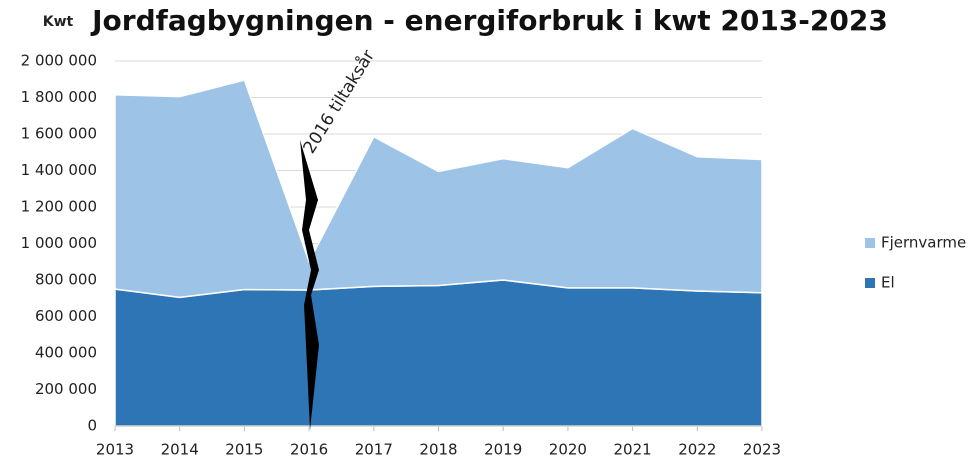  I want to click on y-tick-label: 1 600 000, so click(59, 134).